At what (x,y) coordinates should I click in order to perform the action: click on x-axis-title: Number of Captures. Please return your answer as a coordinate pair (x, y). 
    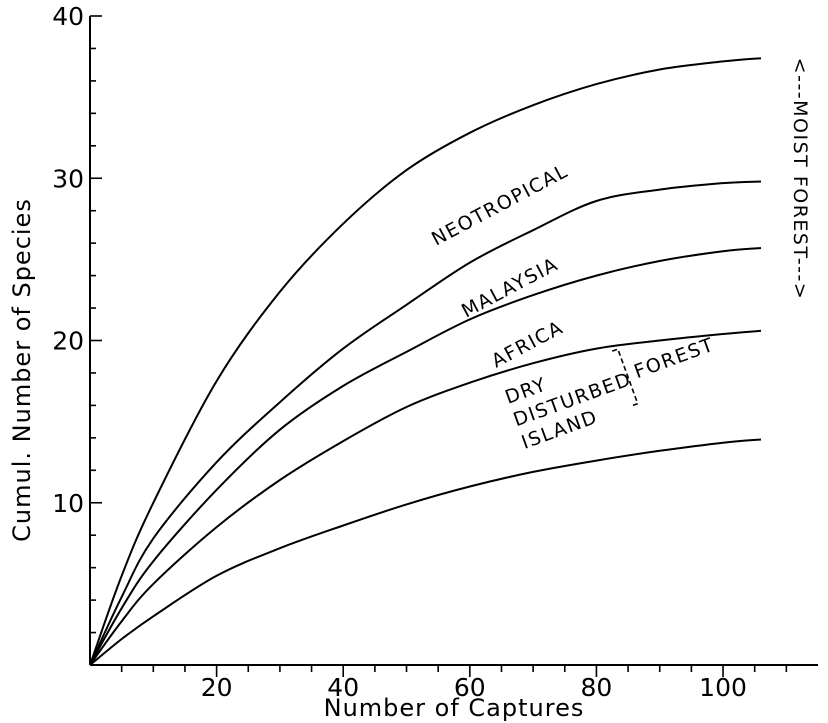
    Looking at the image, I should click on (454, 708).